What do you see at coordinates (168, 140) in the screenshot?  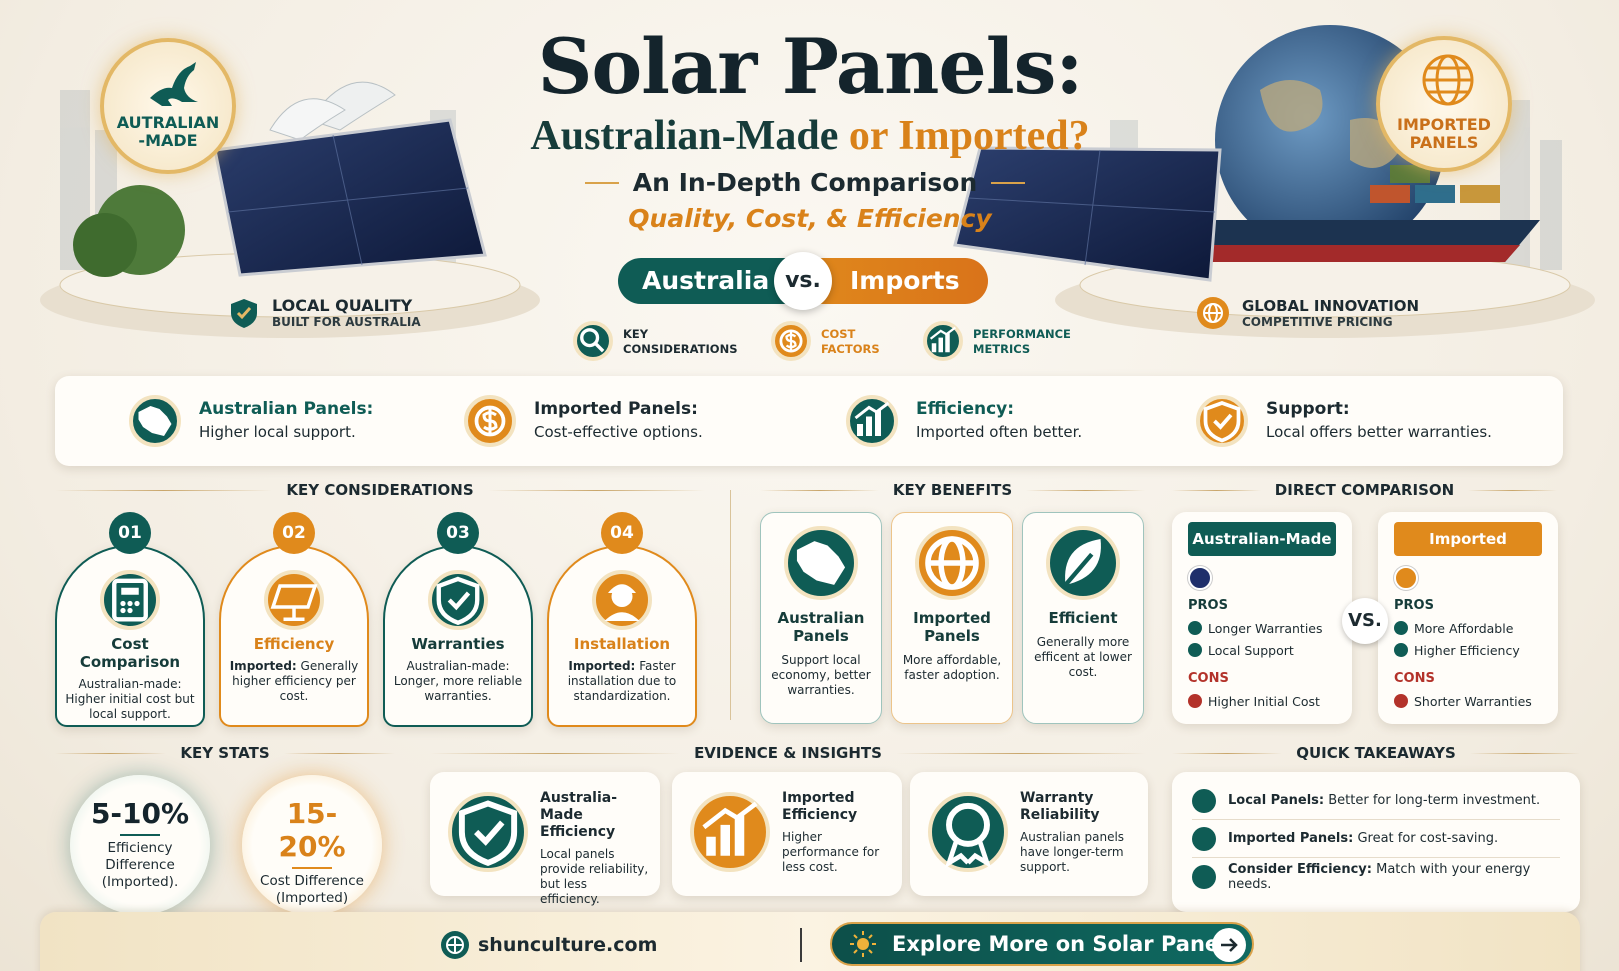 I see `badge-text: -MADE` at bounding box center [168, 140].